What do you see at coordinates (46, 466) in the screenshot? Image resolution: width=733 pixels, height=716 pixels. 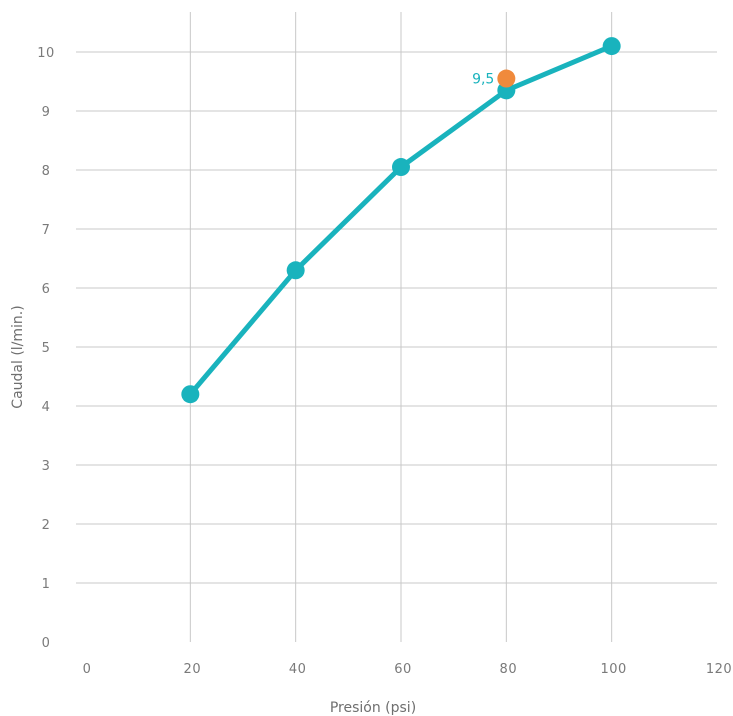 I see `y-tick-label-3: 3` at bounding box center [46, 466].